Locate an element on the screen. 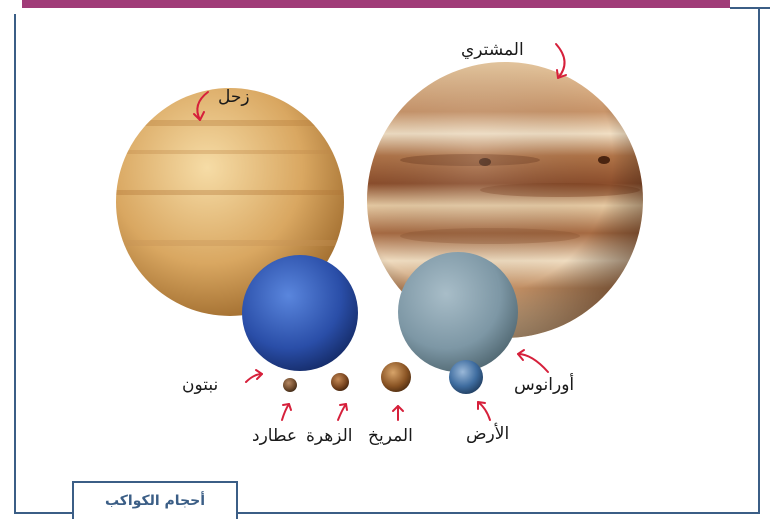  earth-planet is located at coordinates (466, 377).